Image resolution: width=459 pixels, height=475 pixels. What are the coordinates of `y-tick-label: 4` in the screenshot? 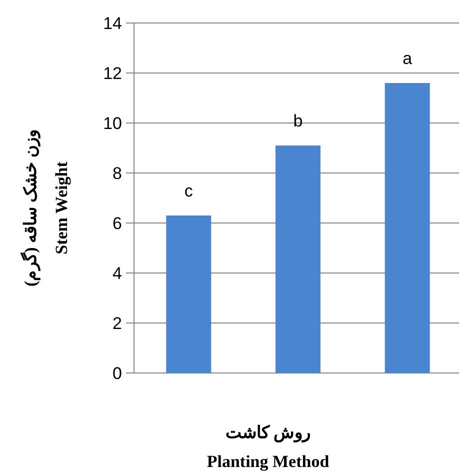 It's located at (117, 273).